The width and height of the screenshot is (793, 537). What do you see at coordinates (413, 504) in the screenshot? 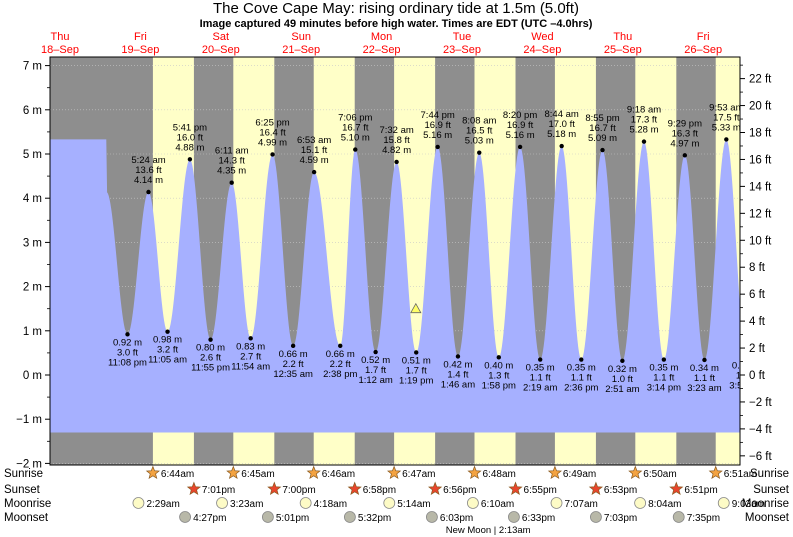
I see `row-time: 5:14am` at bounding box center [413, 504].